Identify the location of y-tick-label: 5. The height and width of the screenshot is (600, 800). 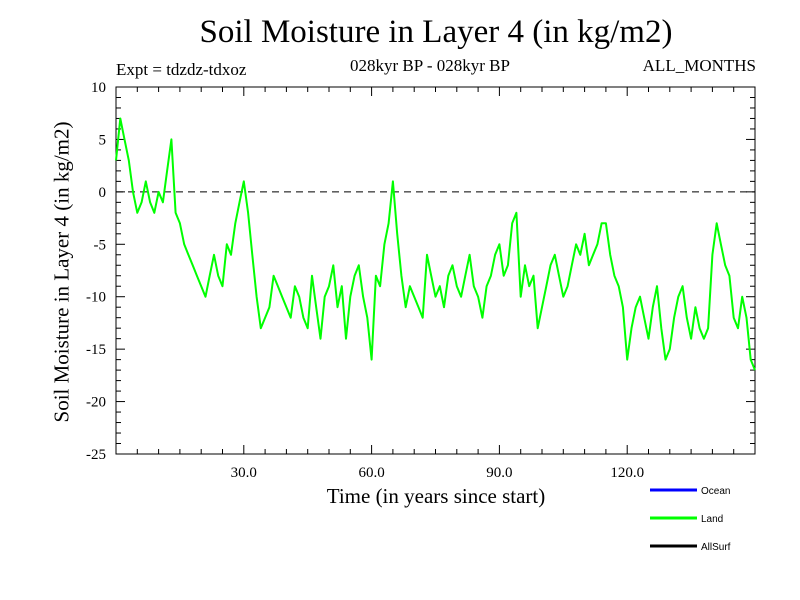
(103, 140).